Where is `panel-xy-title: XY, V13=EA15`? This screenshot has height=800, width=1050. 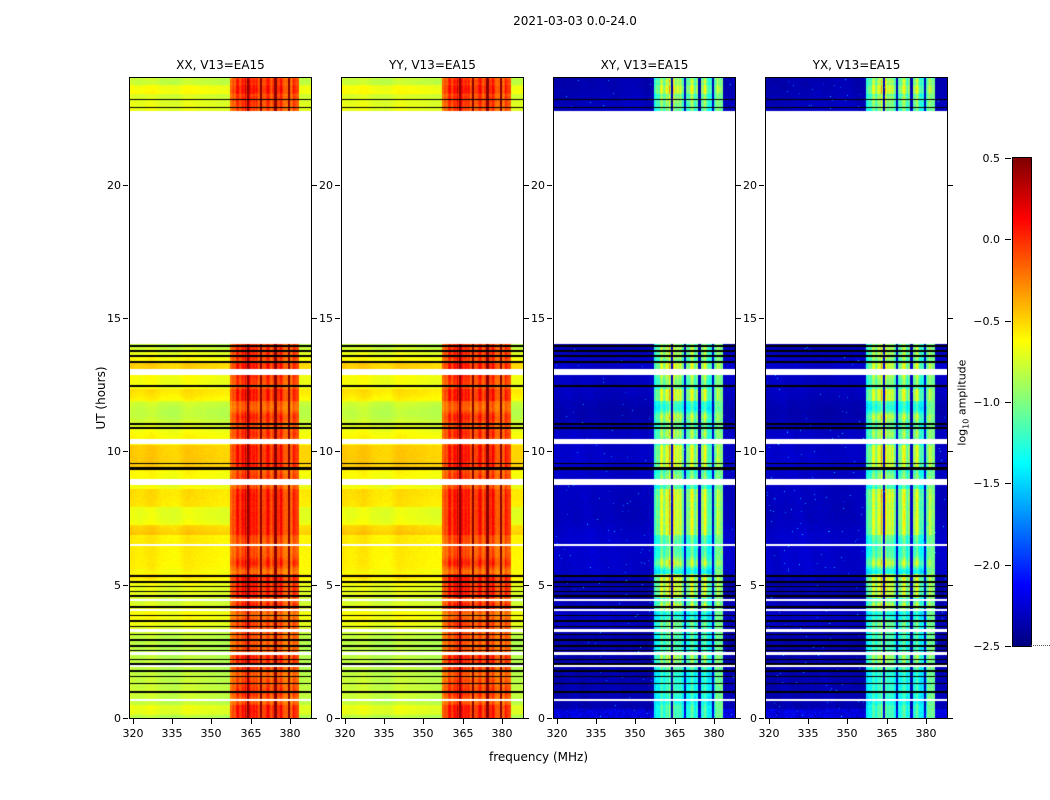 panel-xy-title: XY, V13=EA15 is located at coordinates (644, 65).